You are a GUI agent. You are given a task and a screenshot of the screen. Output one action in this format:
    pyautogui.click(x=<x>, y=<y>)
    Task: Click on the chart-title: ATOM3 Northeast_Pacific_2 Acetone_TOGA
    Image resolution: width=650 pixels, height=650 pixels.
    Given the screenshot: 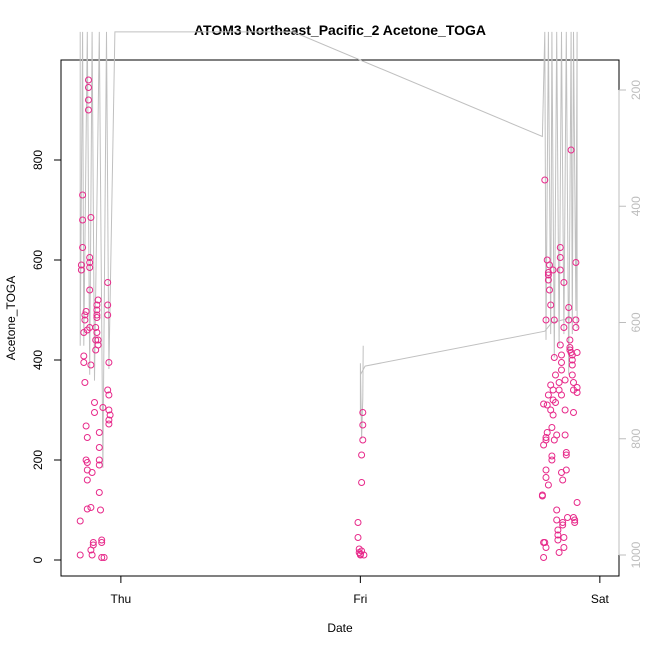 What is the action you would take?
    pyautogui.click(x=340, y=30)
    